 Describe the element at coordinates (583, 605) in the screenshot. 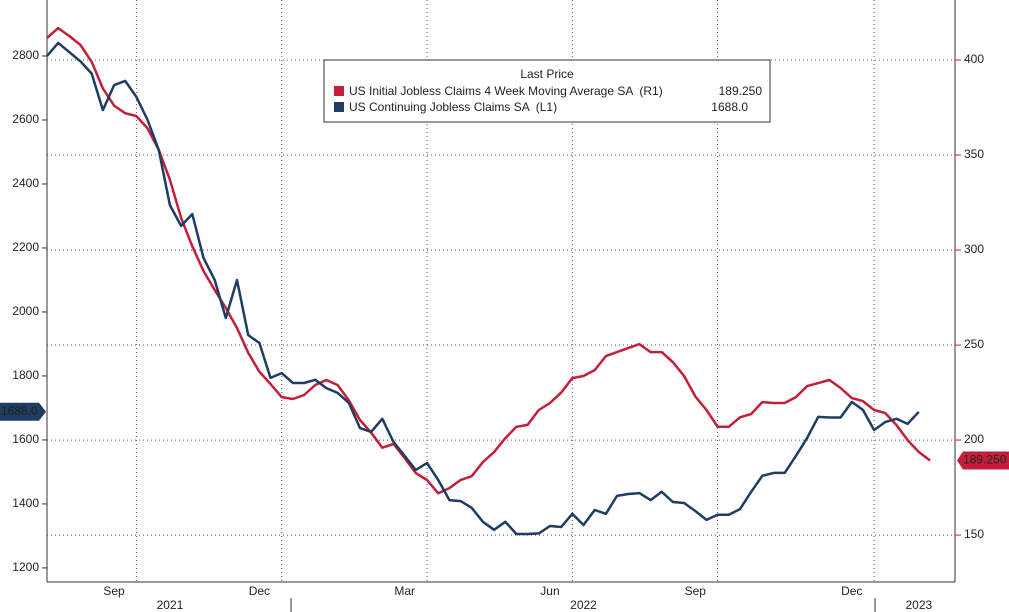

I see `year-label: 2022` at that location.